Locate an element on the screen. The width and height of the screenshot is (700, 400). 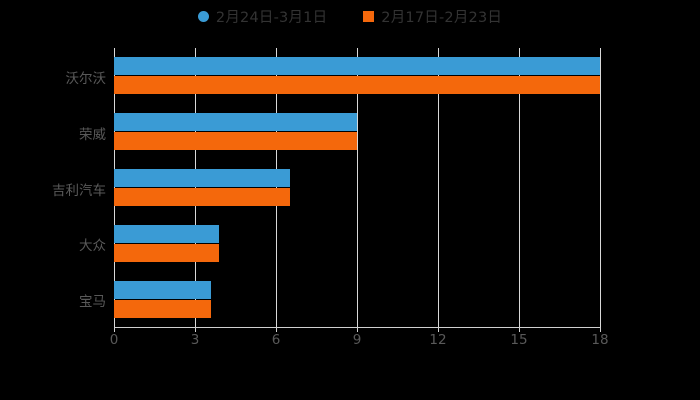
legend-label-series-1: 2月17日-2月23日 is located at coordinates (442, 18).